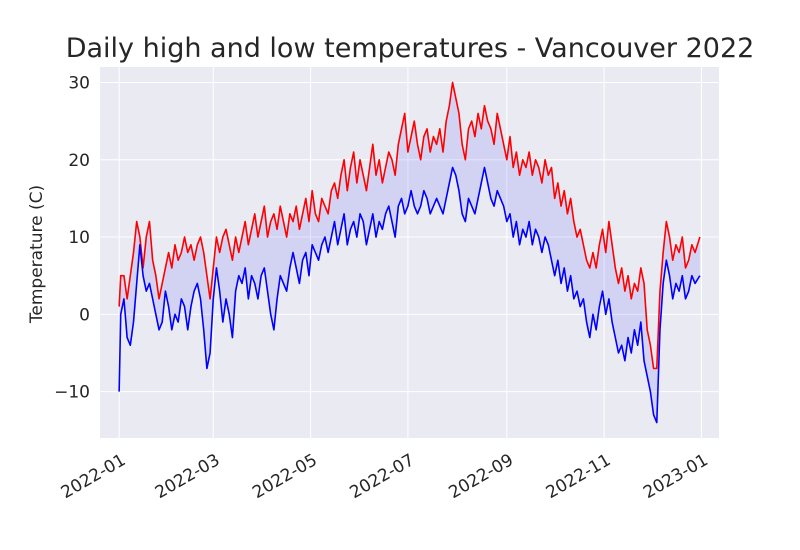  What do you see at coordinates (72, 393) in the screenshot?
I see `y-tick-label: −10` at bounding box center [72, 393].